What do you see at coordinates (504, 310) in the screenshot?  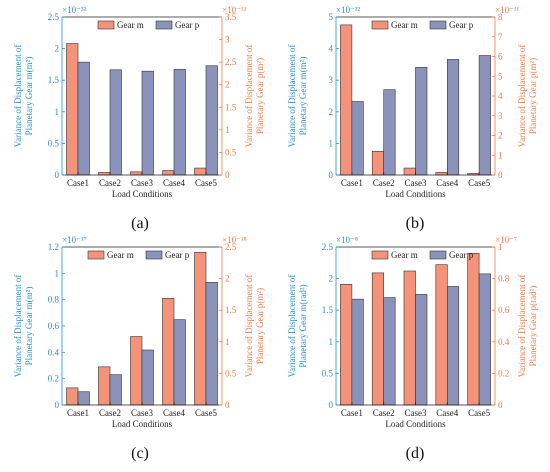 I see `right-tick-label: 0.6` at bounding box center [504, 310].